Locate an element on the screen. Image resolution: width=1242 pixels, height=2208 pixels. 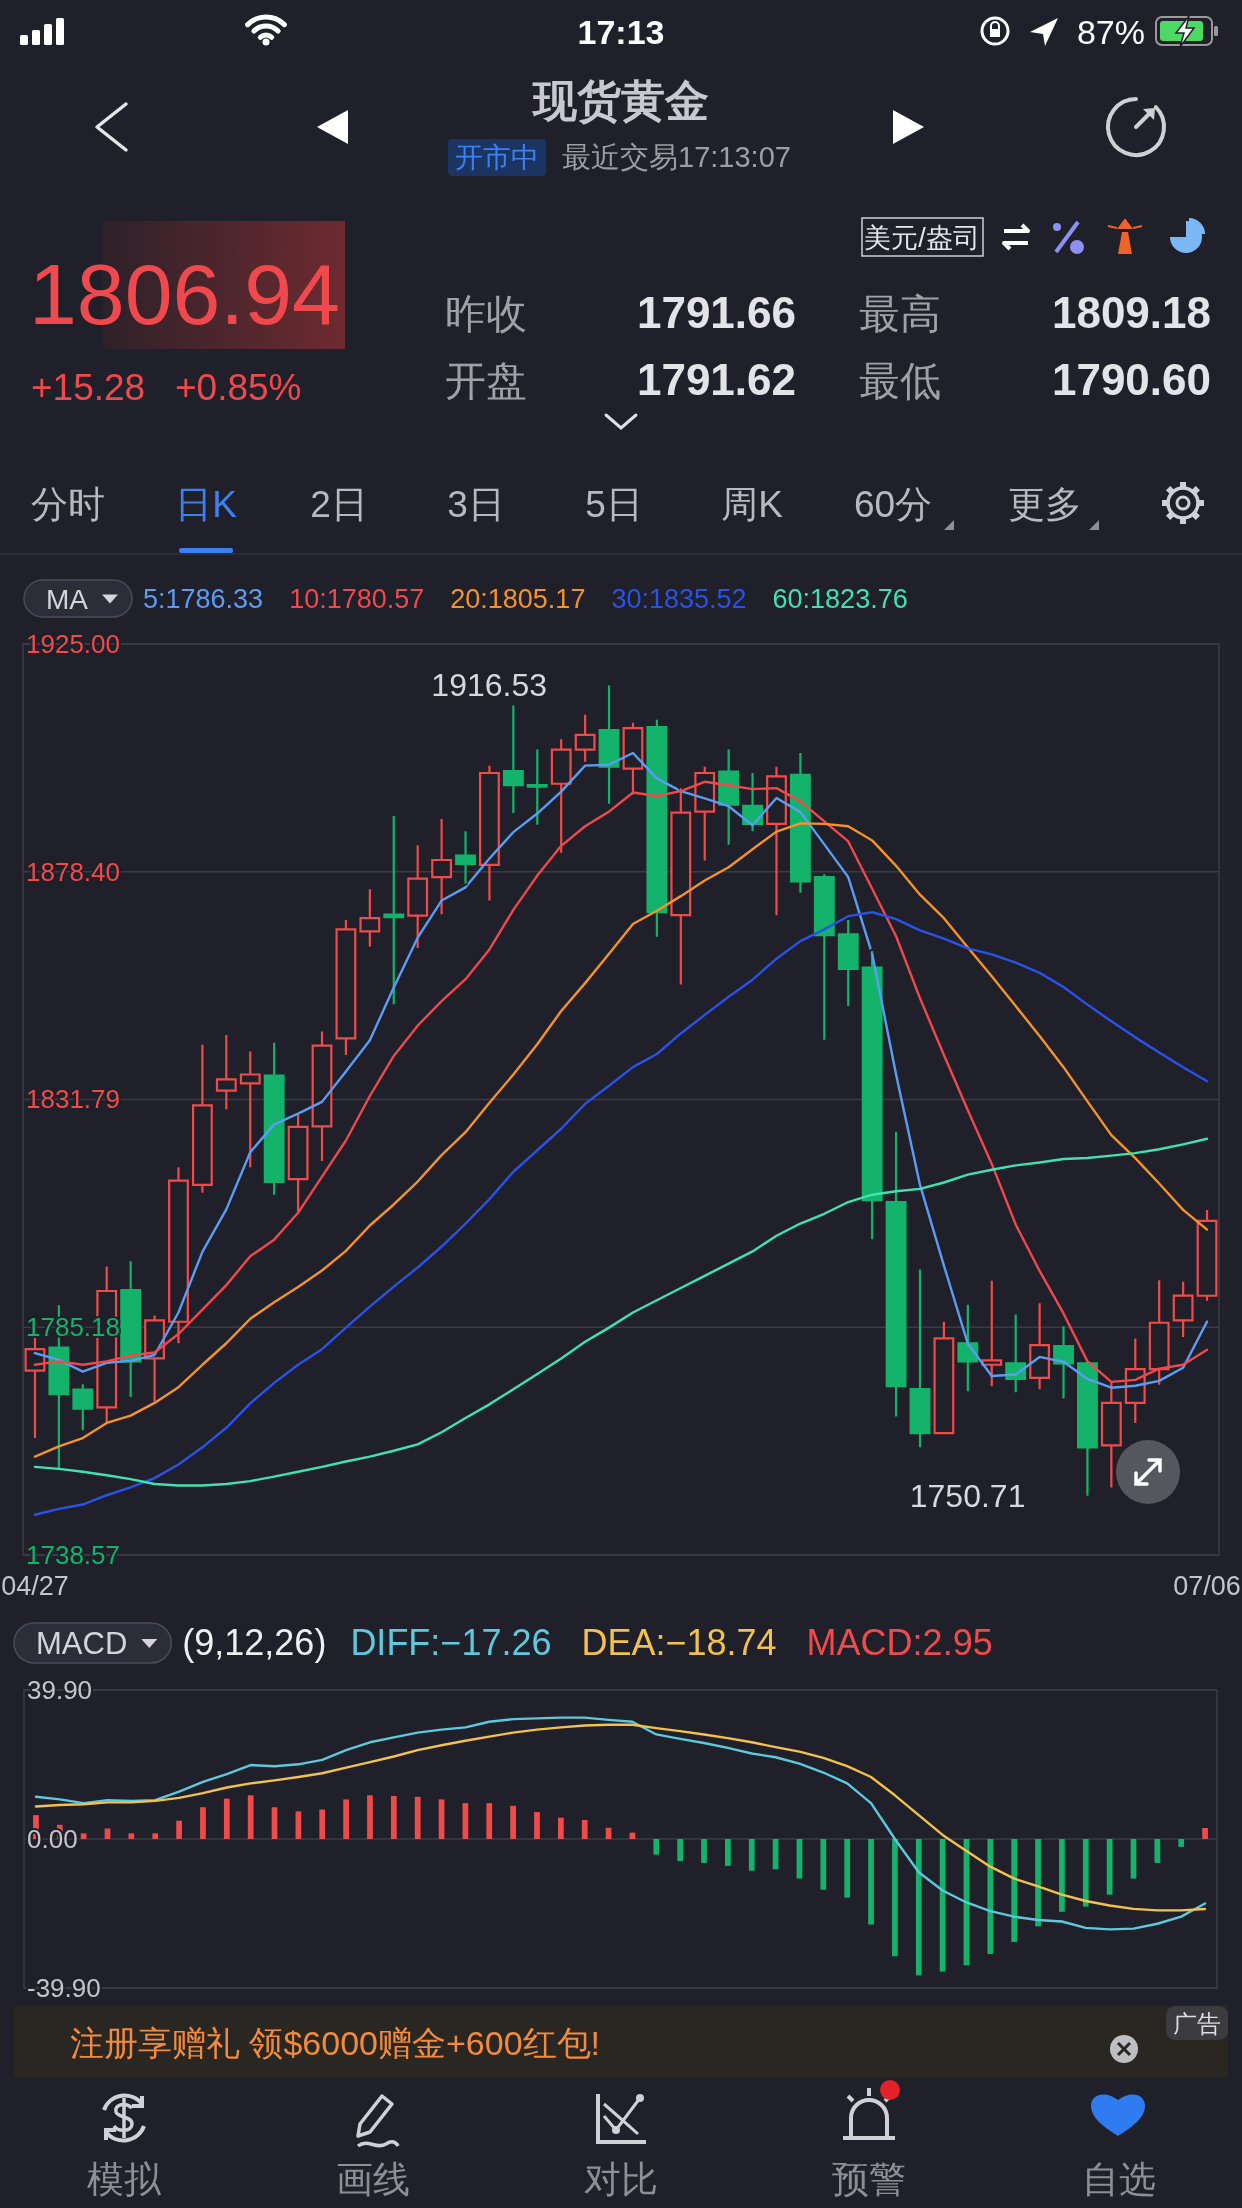
x-tick-label: 04/27 is located at coordinates (35, 1586).